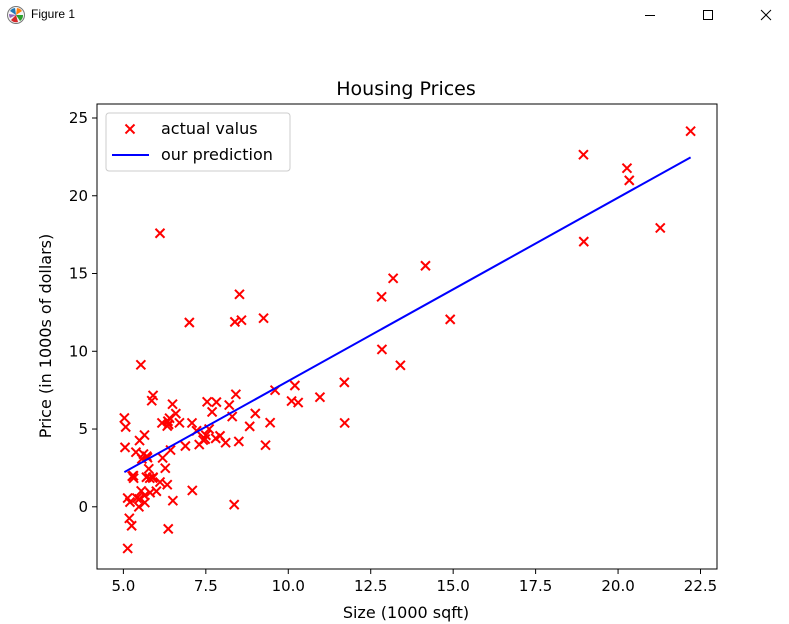 Image resolution: width=789 pixels, height=624 pixels. What do you see at coordinates (414, 582) in the screenshot?
I see `x-axis: 5.0 7.5 10.0 12.5 15.0 17.5 20.0 22.5` at bounding box center [414, 582].